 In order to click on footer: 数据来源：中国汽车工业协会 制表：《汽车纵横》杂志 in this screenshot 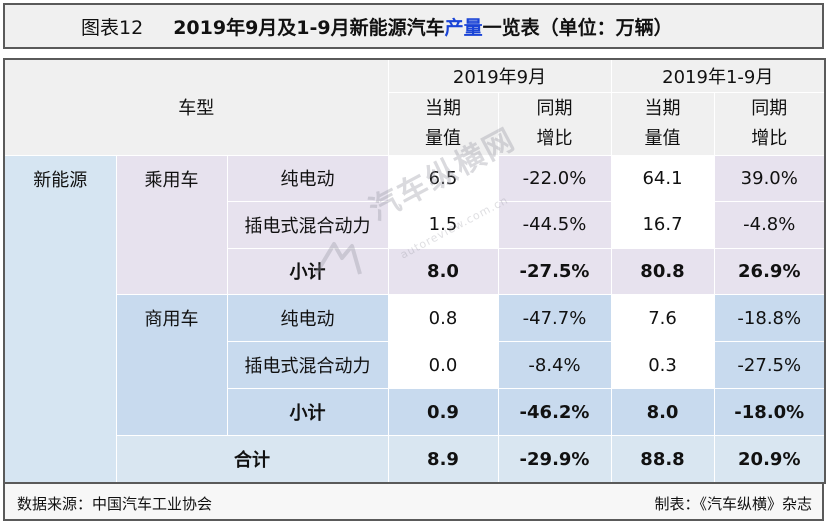, I will do `click(413, 502)`.